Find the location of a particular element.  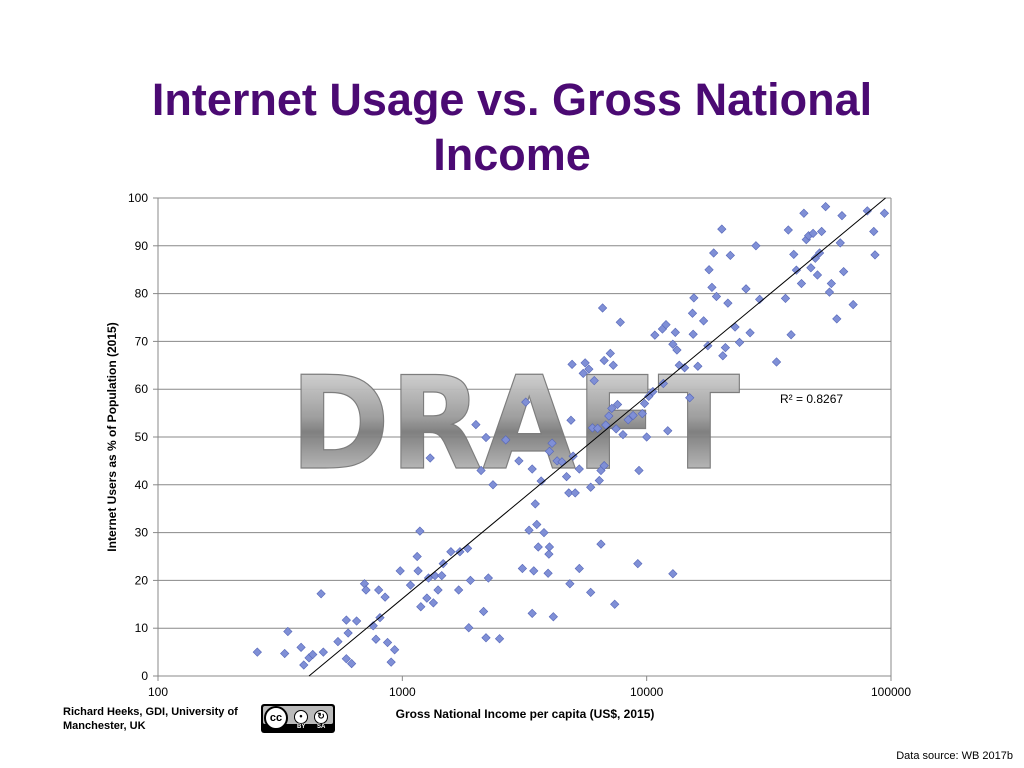

person-icon: • is located at coordinates (301, 717).